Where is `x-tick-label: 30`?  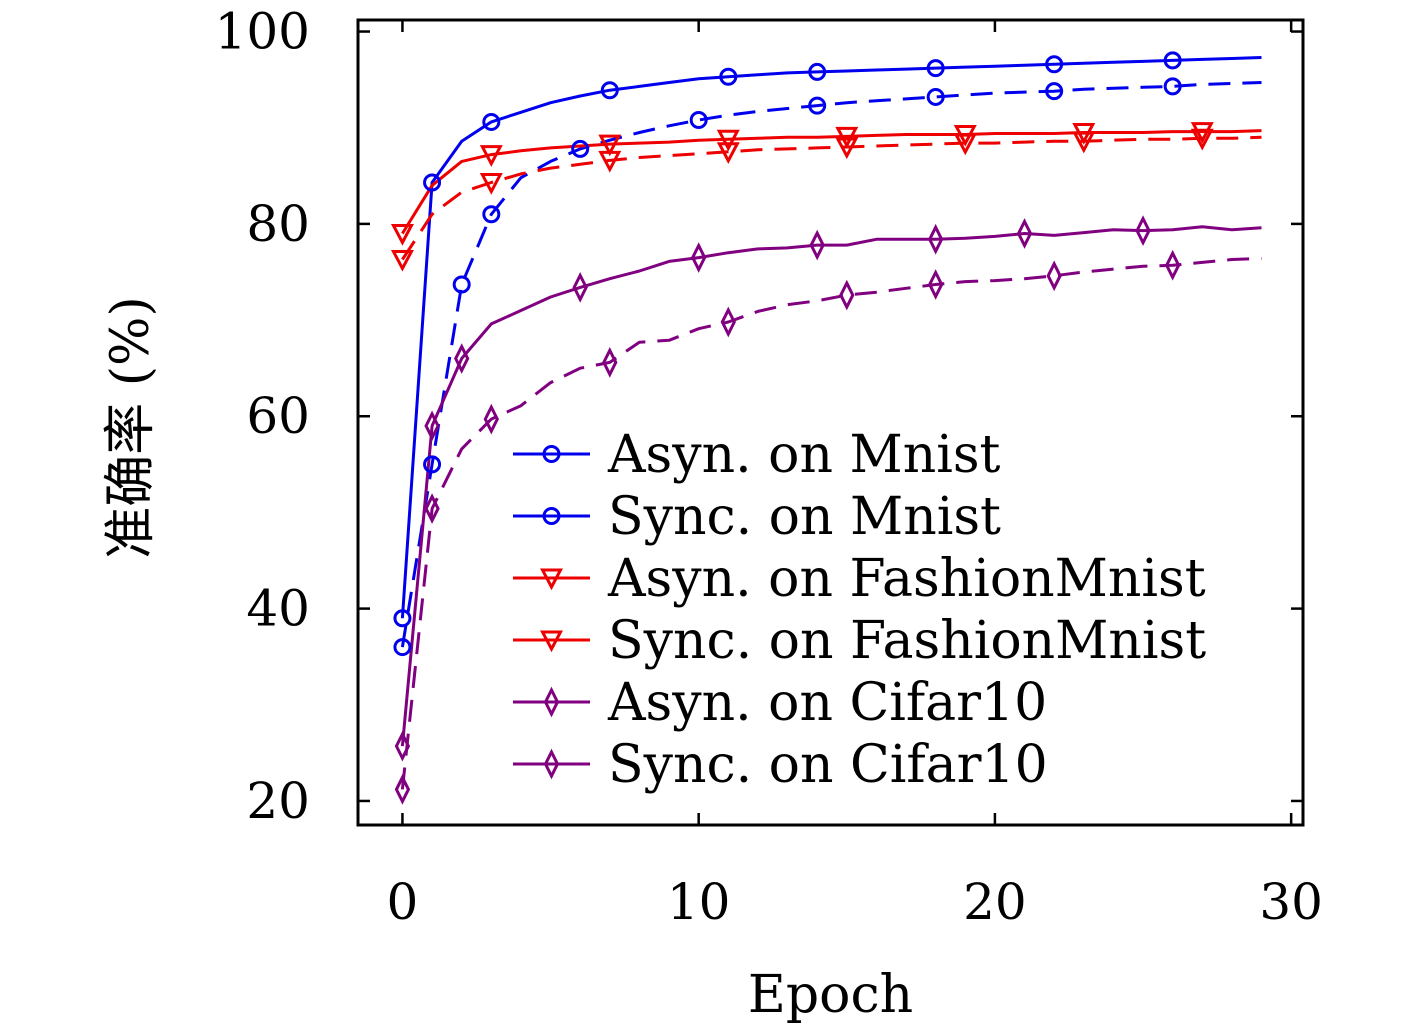 x-tick-label: 30 is located at coordinates (1291, 902).